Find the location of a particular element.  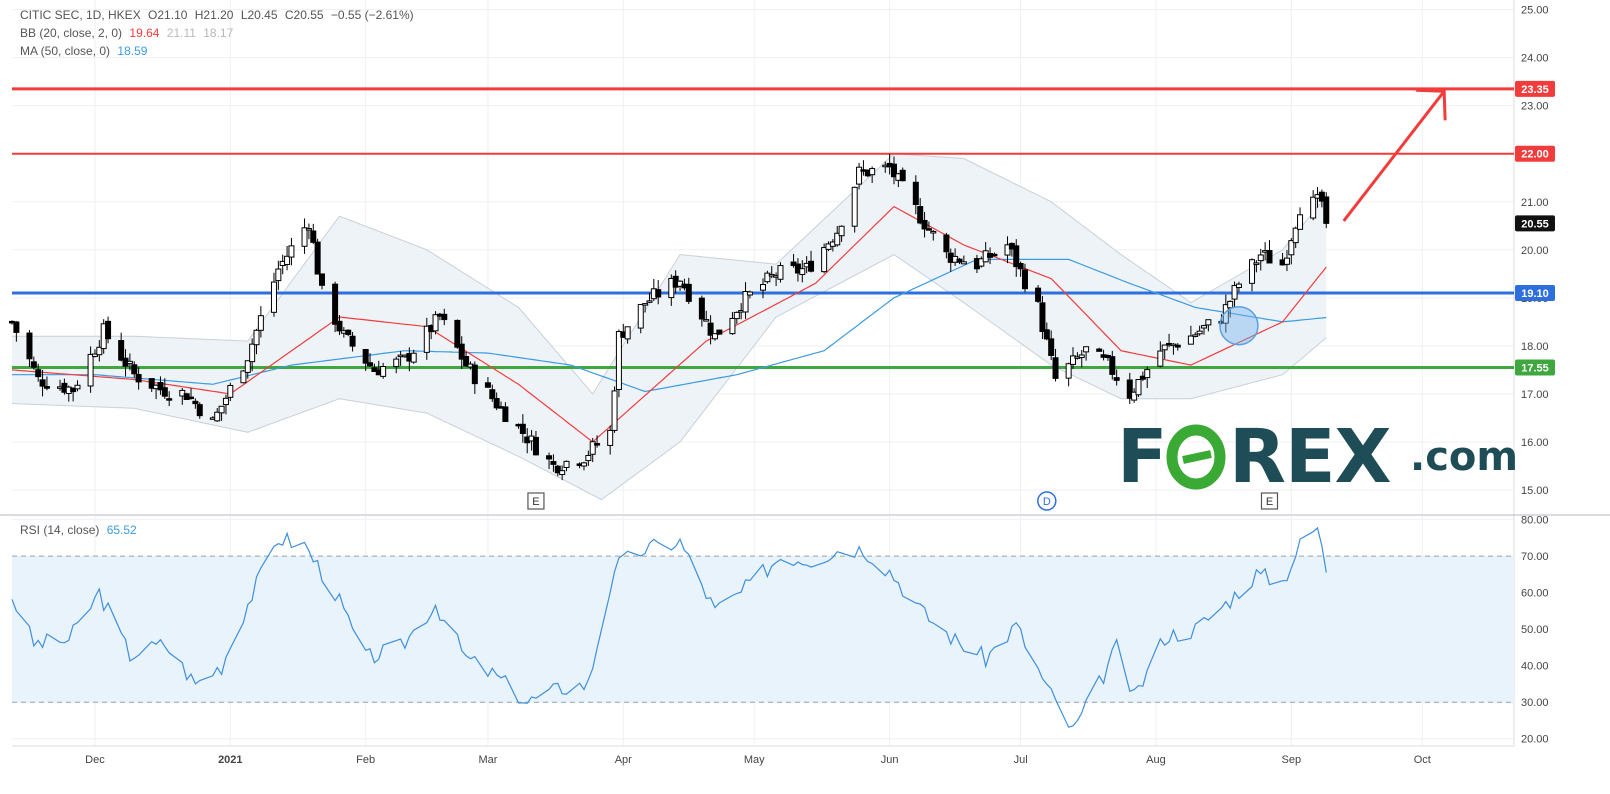

ohlc-close: C20.55 is located at coordinates (304, 15).